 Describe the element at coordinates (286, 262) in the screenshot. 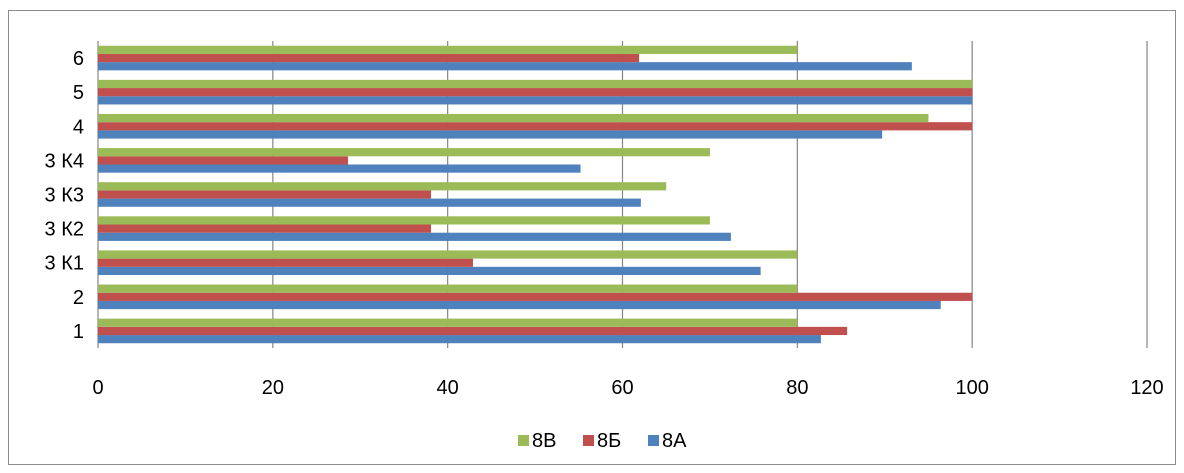

I see `bar-8Б-3-К1` at that location.